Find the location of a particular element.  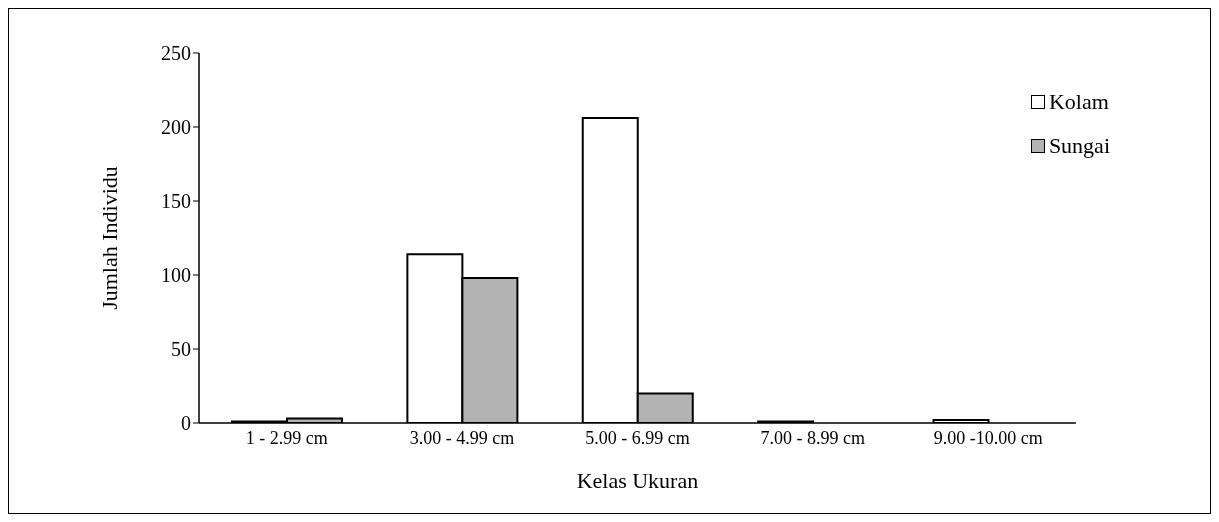

x-tick-label: 1 - 2.99 cm is located at coordinates (286, 437).